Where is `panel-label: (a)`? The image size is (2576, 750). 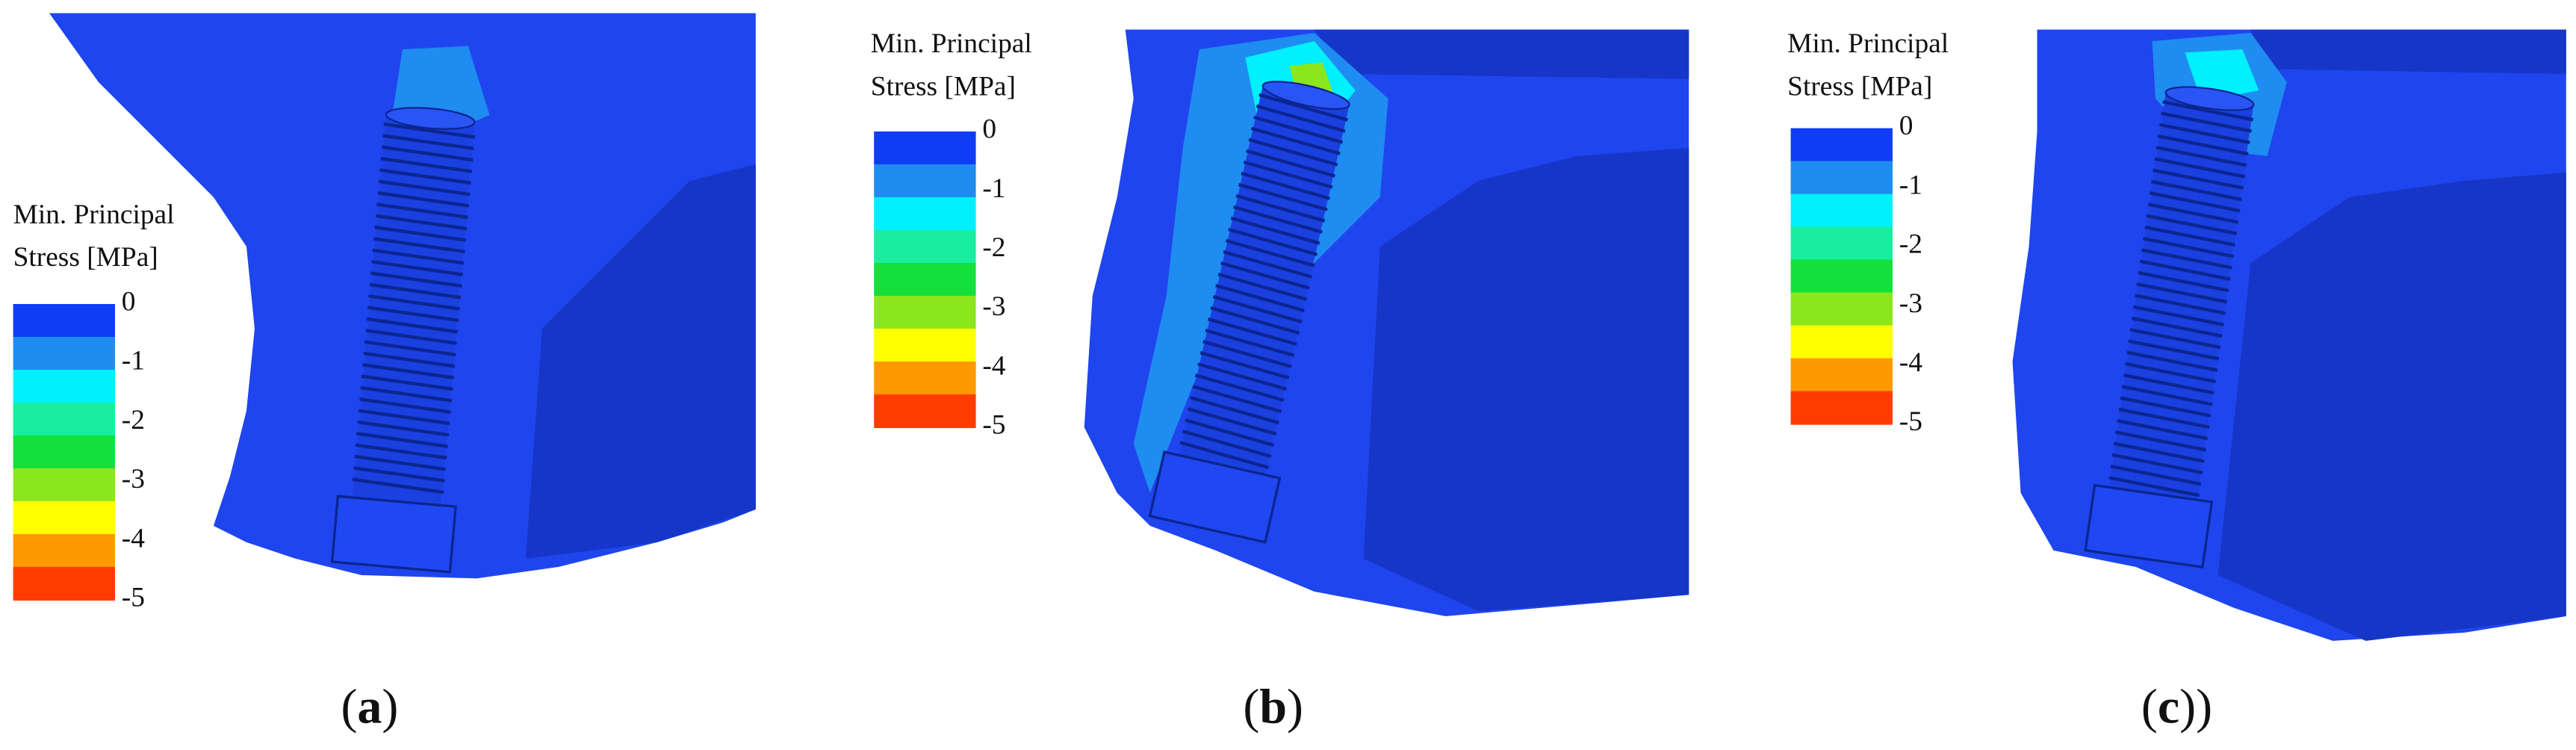
panel-label: (a) is located at coordinates (369, 707).